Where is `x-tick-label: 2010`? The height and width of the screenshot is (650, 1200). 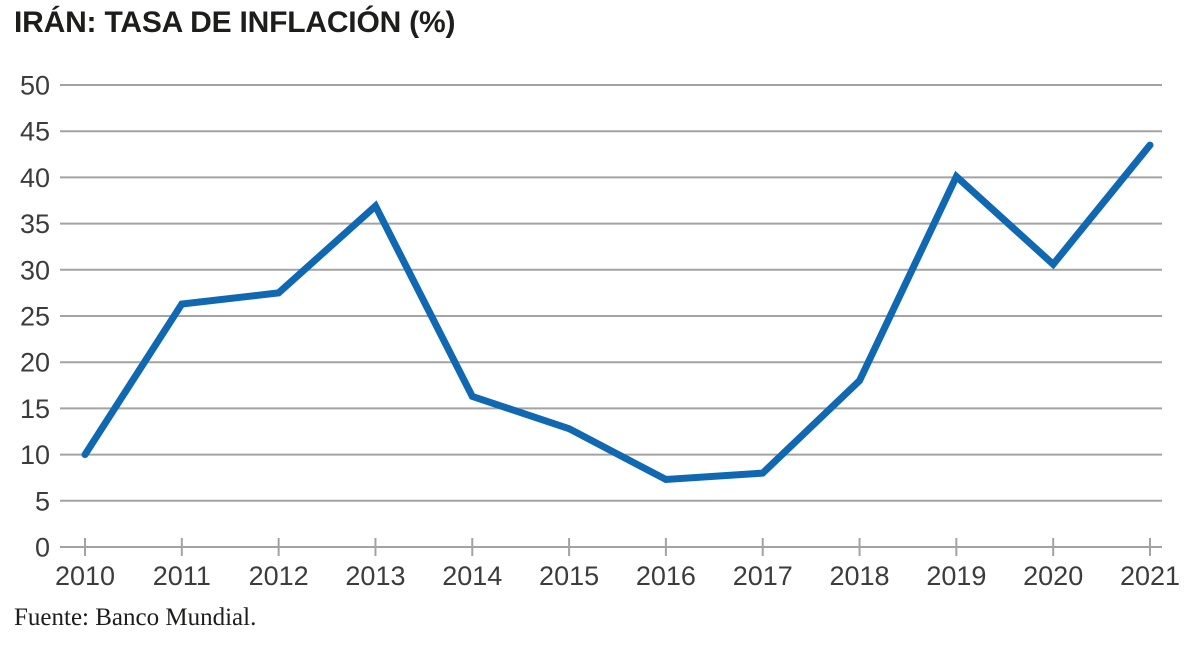 x-tick-label: 2010 is located at coordinates (85, 576).